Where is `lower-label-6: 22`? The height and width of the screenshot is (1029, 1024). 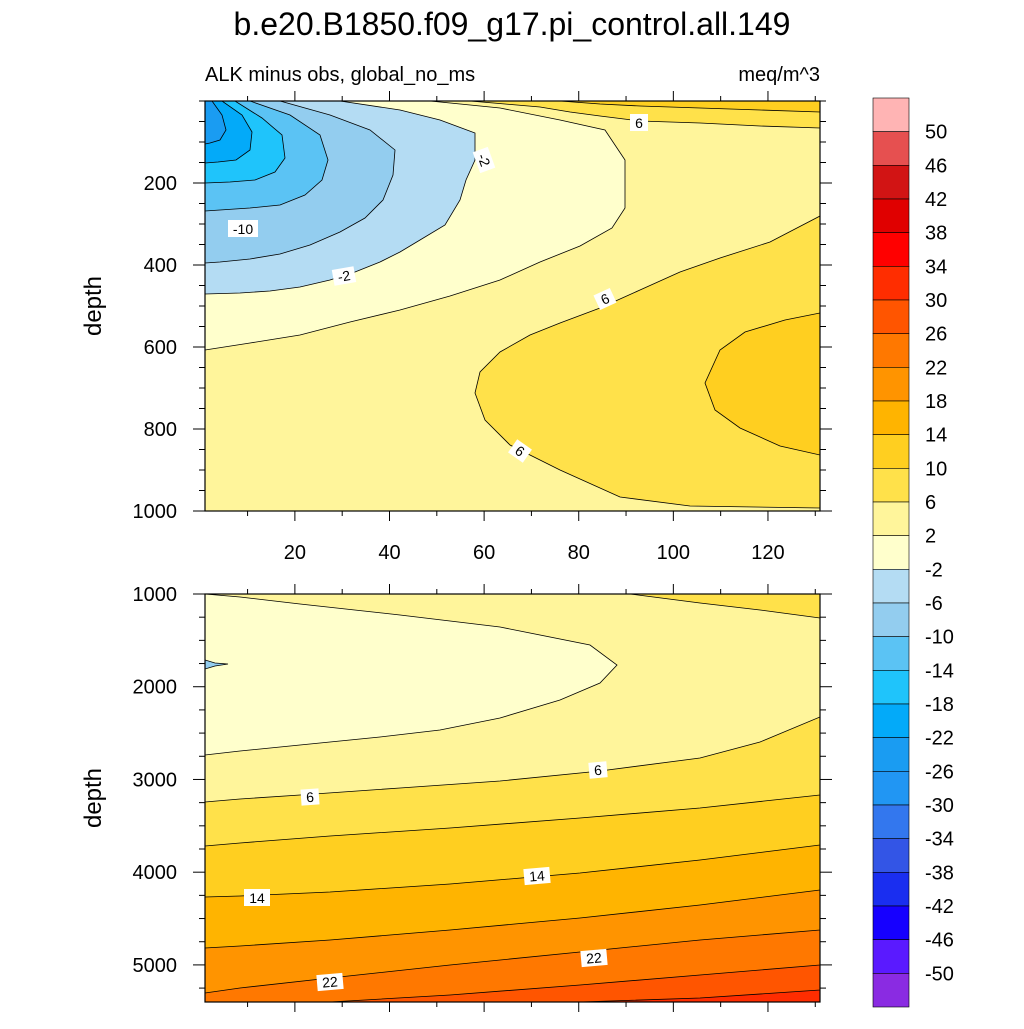 lower-label-6: 22 is located at coordinates (330, 982).